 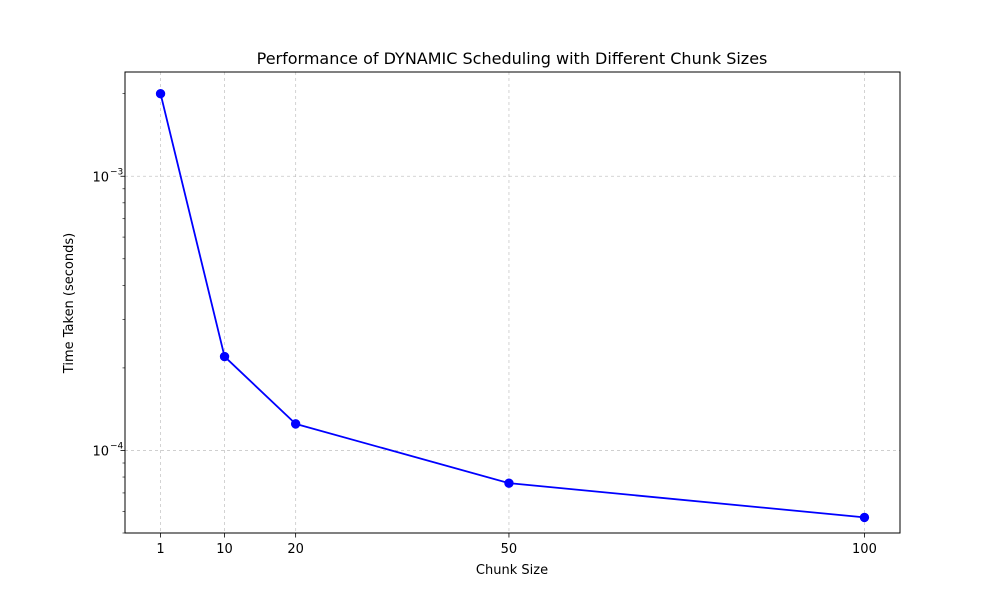 I want to click on x-tick-label: 1, so click(x=160, y=549).